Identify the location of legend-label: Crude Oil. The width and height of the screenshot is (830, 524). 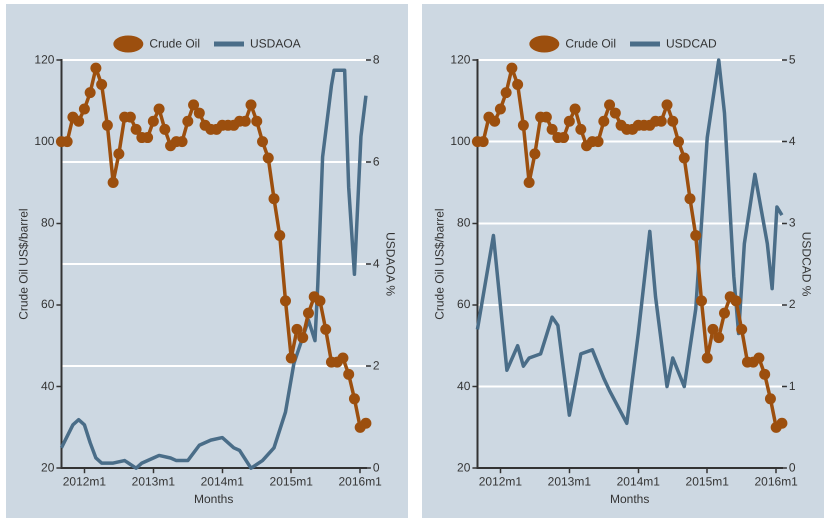
(590, 43).